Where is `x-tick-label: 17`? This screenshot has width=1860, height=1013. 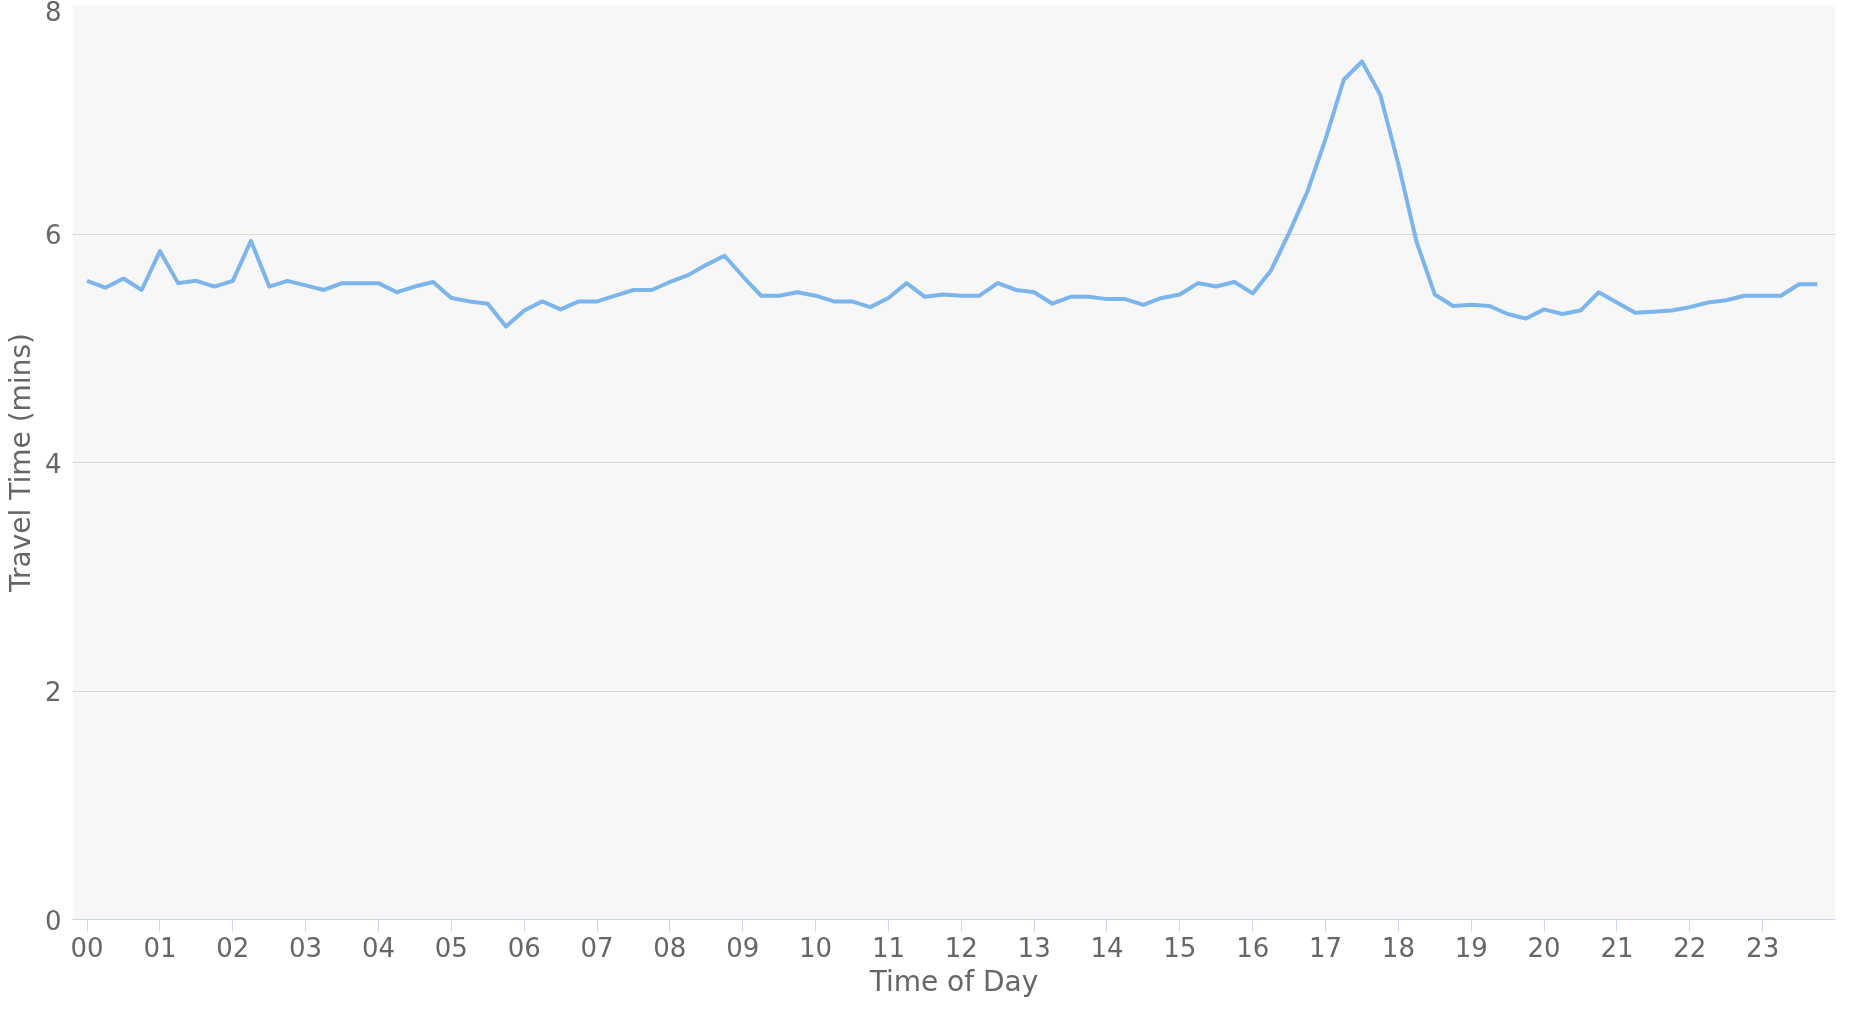 x-tick-label: 17 is located at coordinates (1326, 947).